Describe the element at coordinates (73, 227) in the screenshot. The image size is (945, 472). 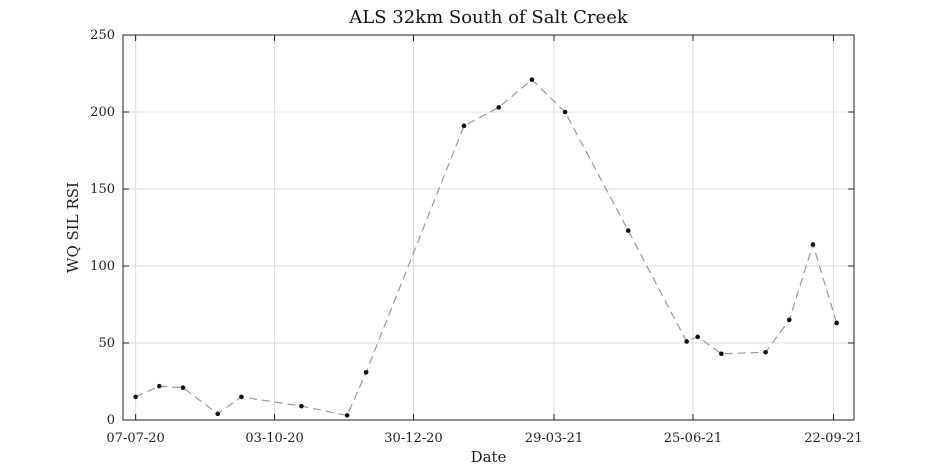
I see `y-axis-label: WQ SIL RSI` at that location.